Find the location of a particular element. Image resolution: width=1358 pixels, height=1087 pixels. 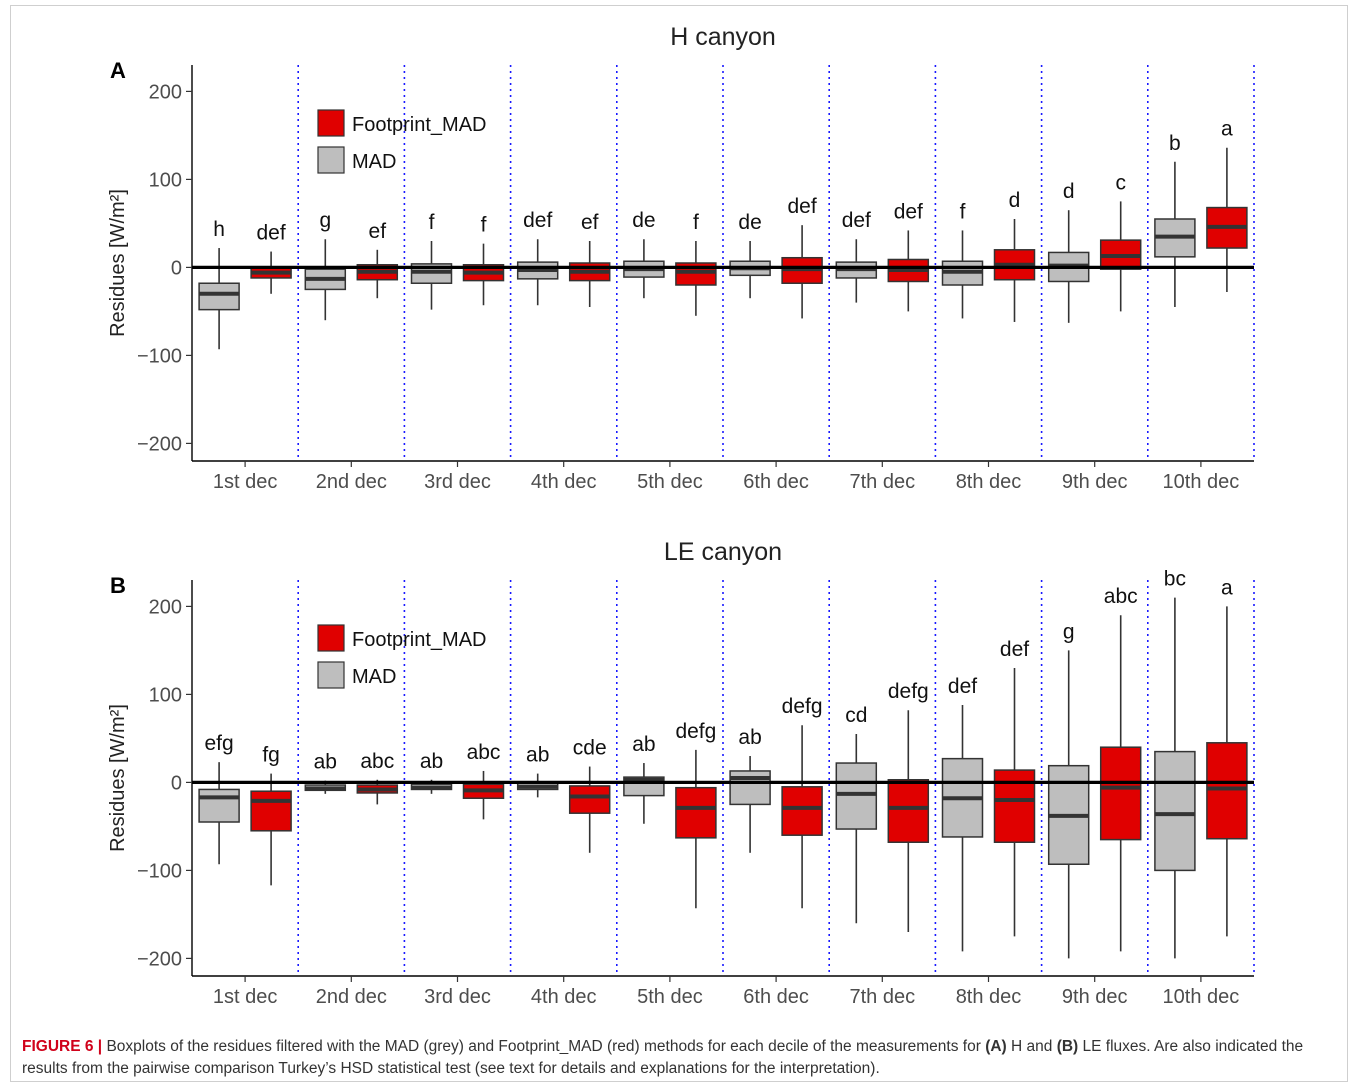

mad-letter: d is located at coordinates (1069, 191).